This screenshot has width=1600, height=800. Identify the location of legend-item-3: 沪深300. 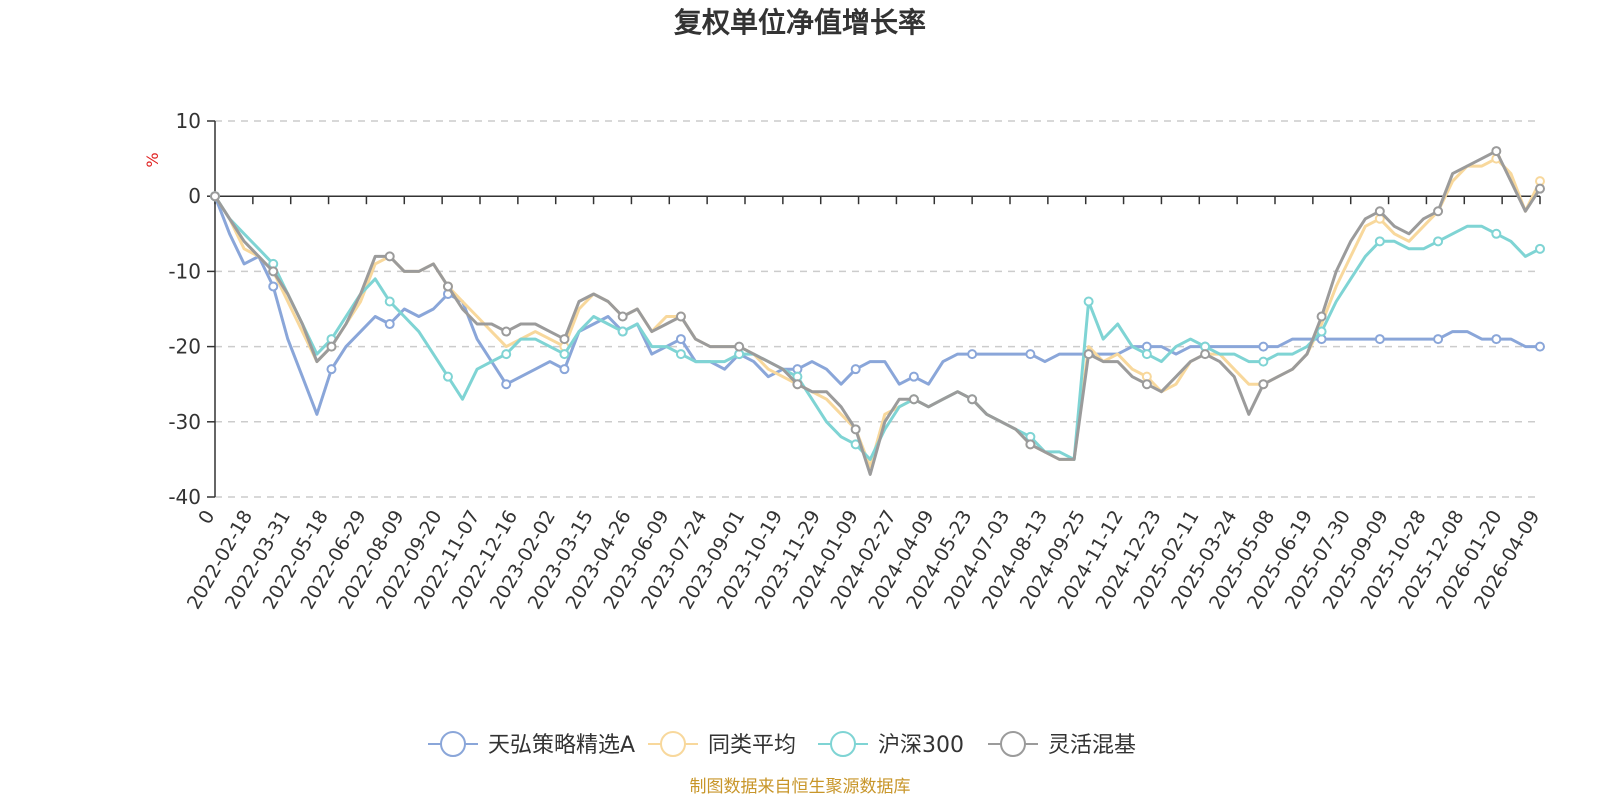
(891, 744).